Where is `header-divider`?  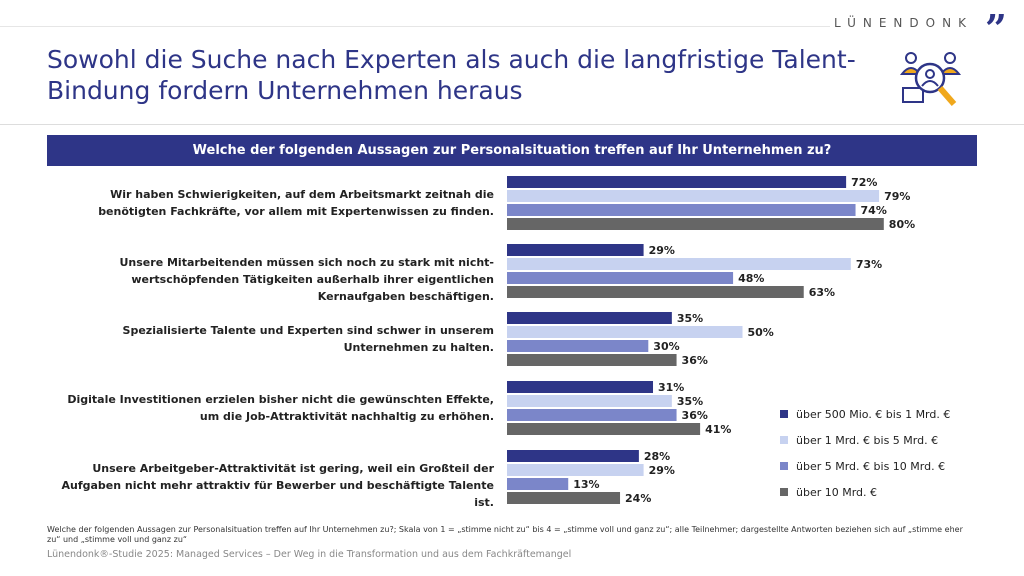 header-divider is located at coordinates (512, 124).